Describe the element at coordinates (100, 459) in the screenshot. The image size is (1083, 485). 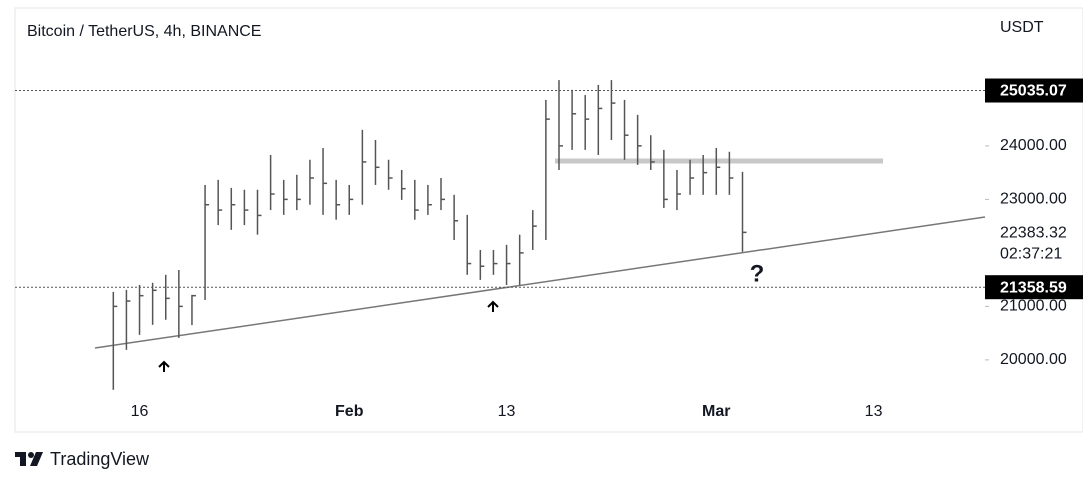
I see `brand-name: TradingView` at that location.